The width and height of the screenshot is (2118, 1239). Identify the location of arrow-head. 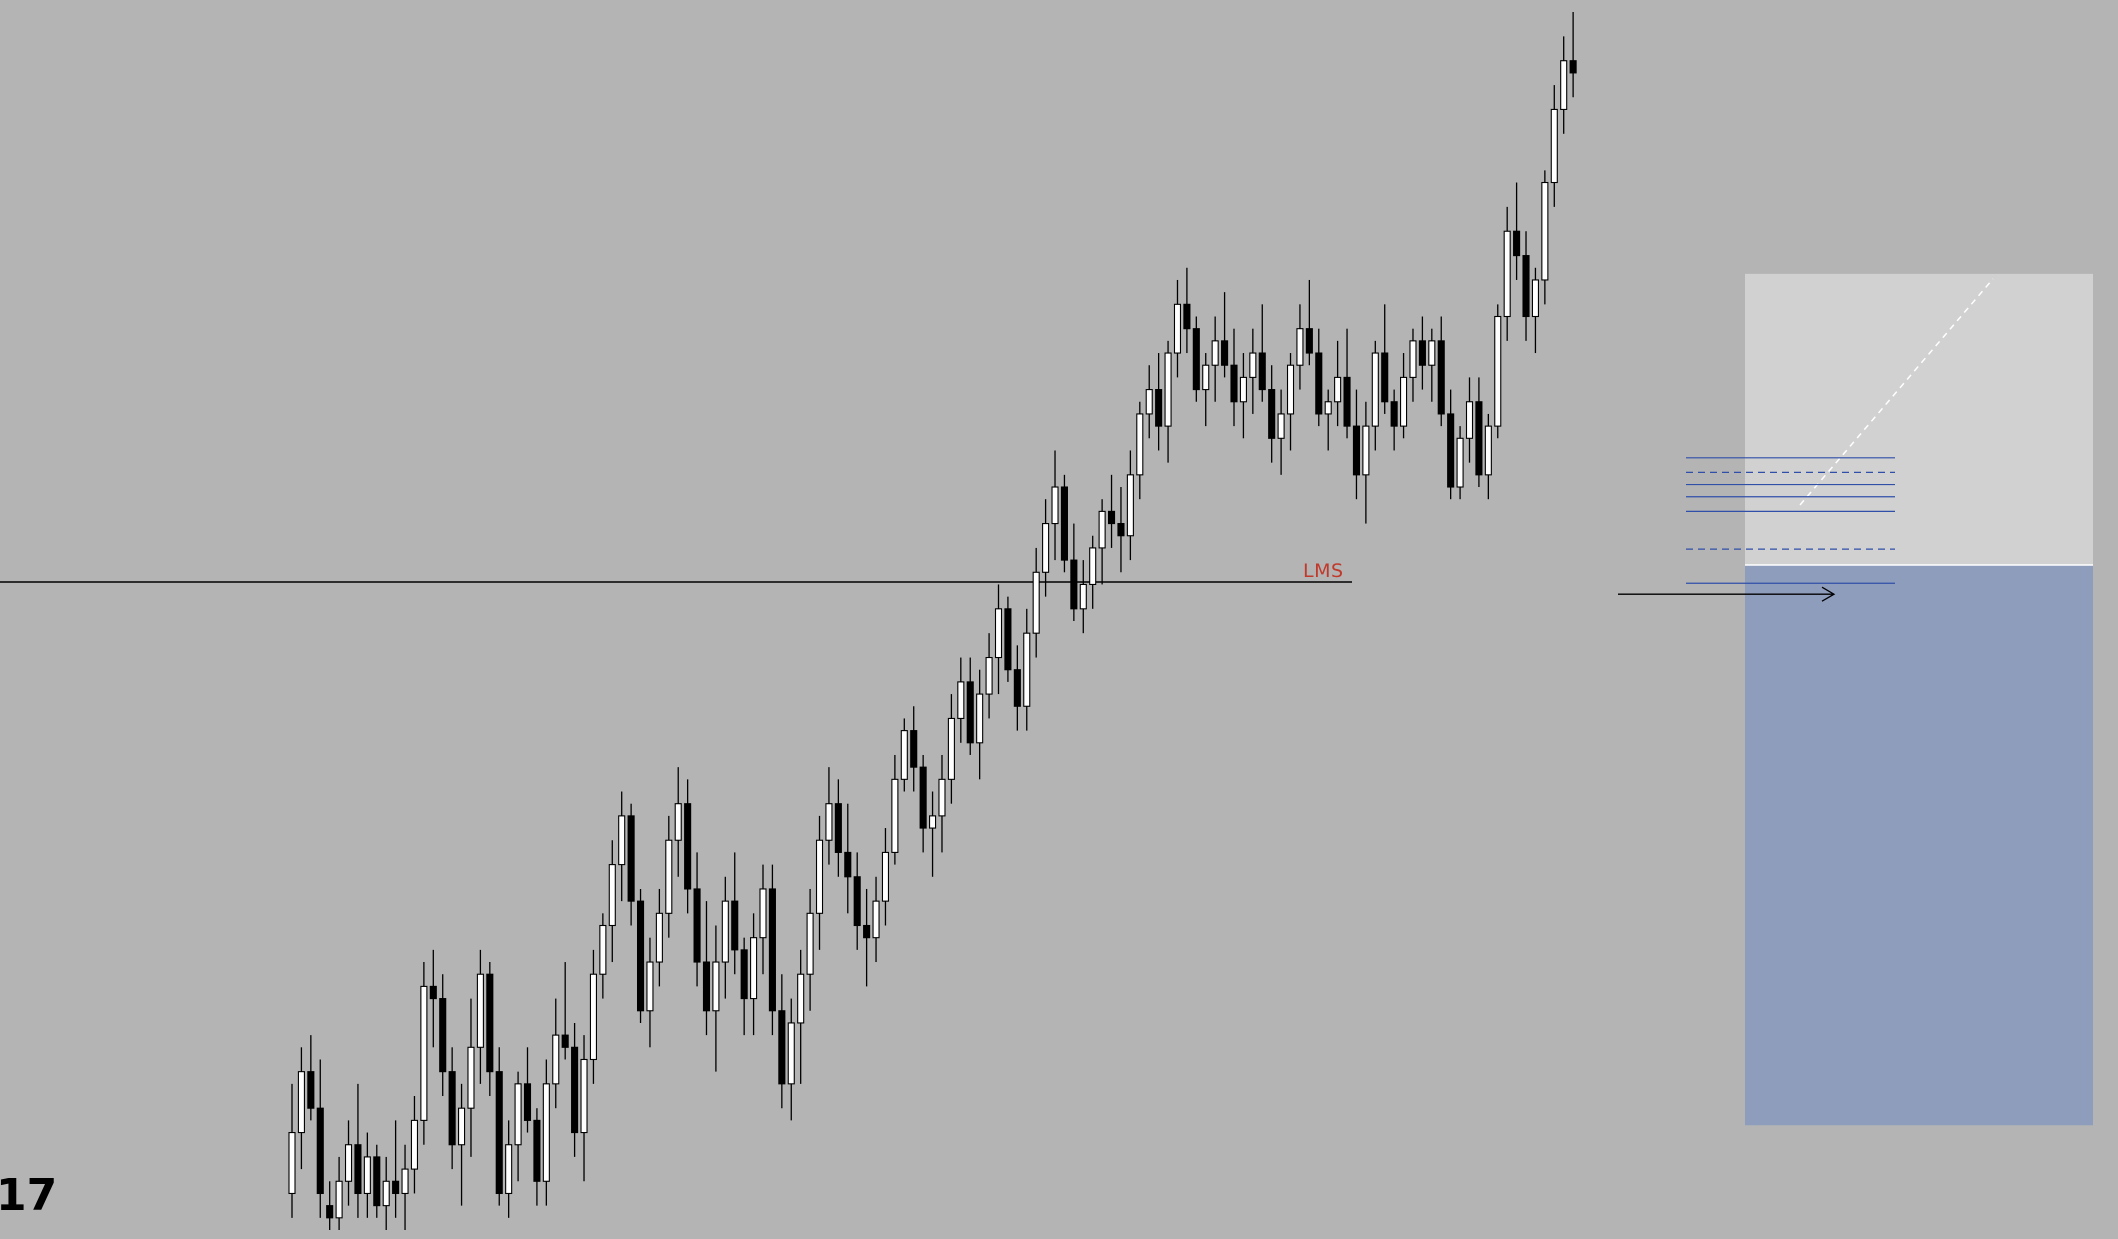
(1828, 594).